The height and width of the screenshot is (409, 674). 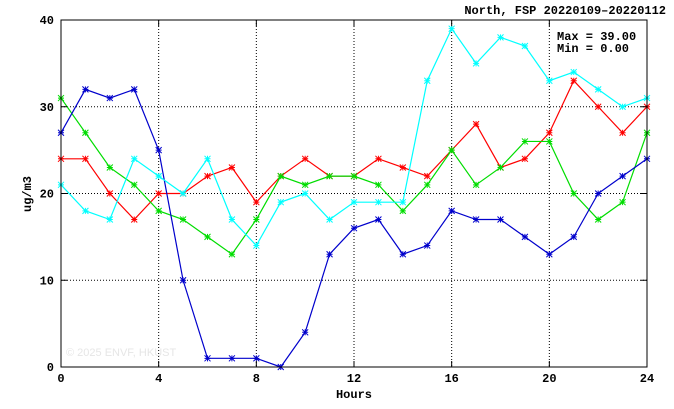 What do you see at coordinates (47, 195) in the screenshot?
I see `y-tick-label: 20` at bounding box center [47, 195].